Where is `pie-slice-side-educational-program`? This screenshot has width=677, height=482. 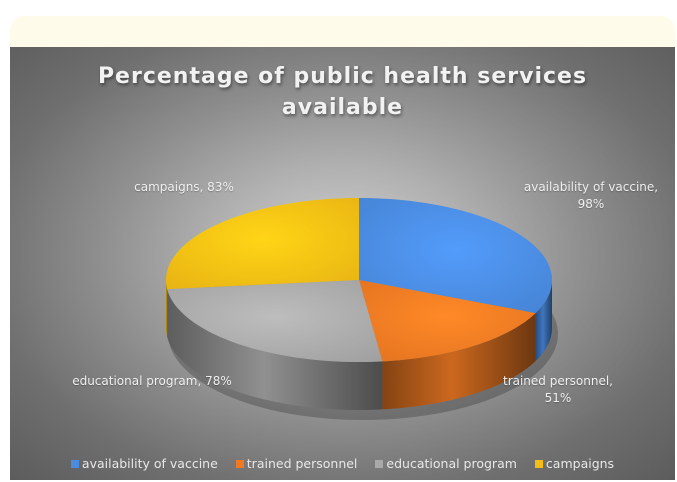 pie-slice-side-educational-program is located at coordinates (275, 349).